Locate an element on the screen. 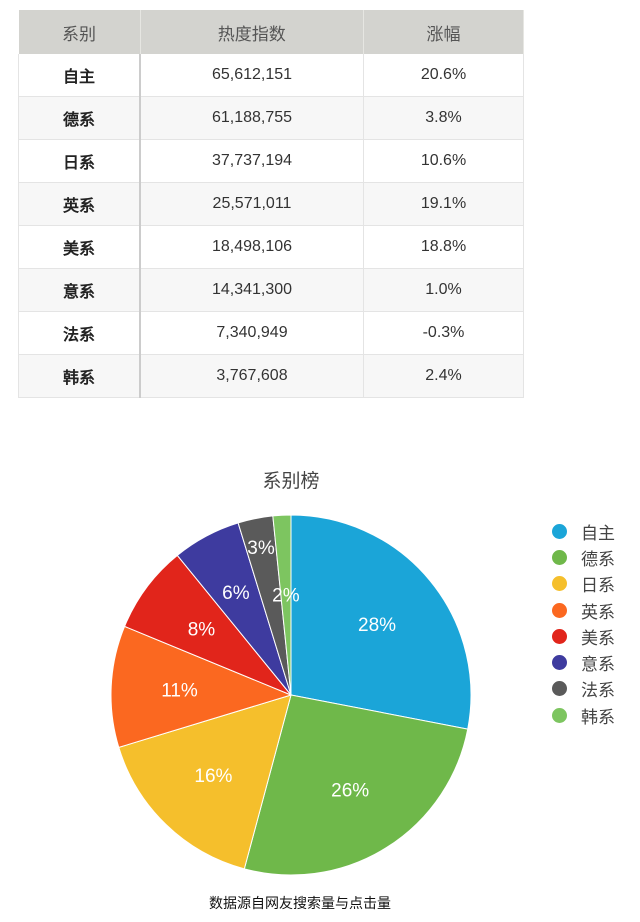 This screenshot has width=640, height=922. series-cell: 意系 is located at coordinates (79, 290).